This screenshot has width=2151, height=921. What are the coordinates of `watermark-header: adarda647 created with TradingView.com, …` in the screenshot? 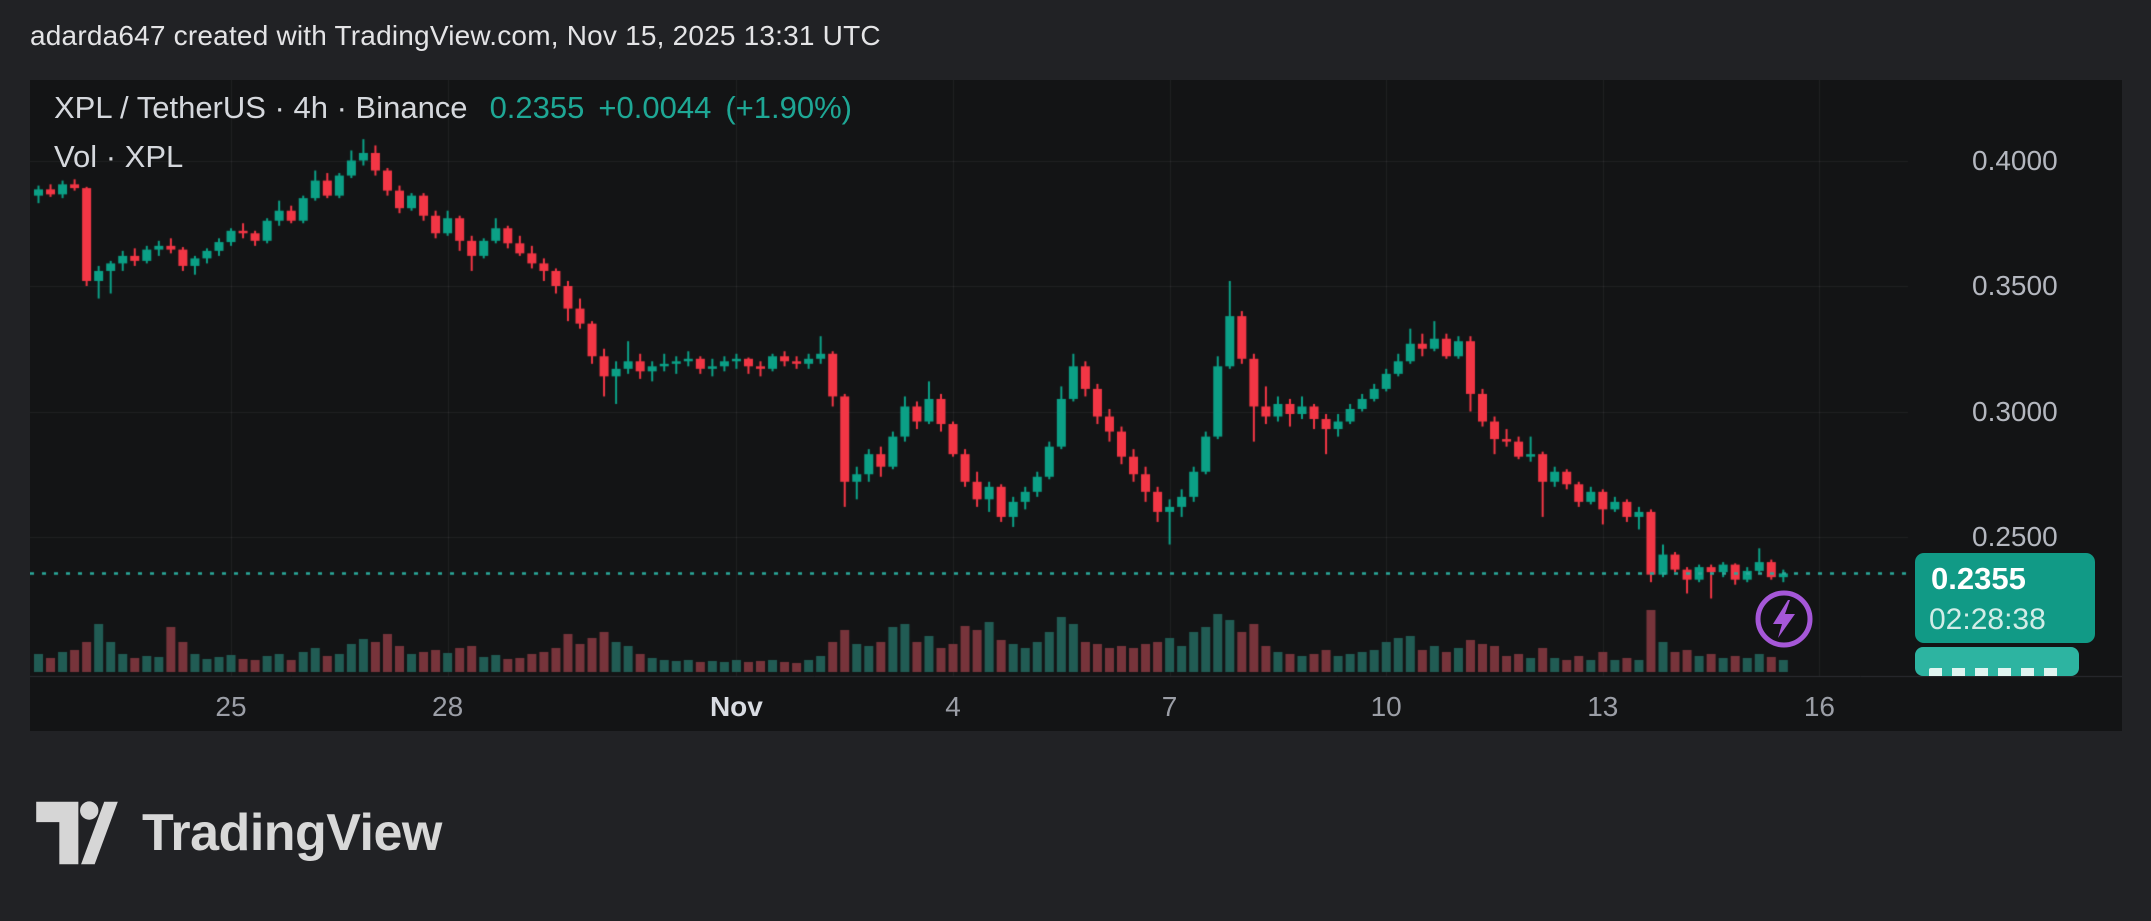 It's located at (455, 36).